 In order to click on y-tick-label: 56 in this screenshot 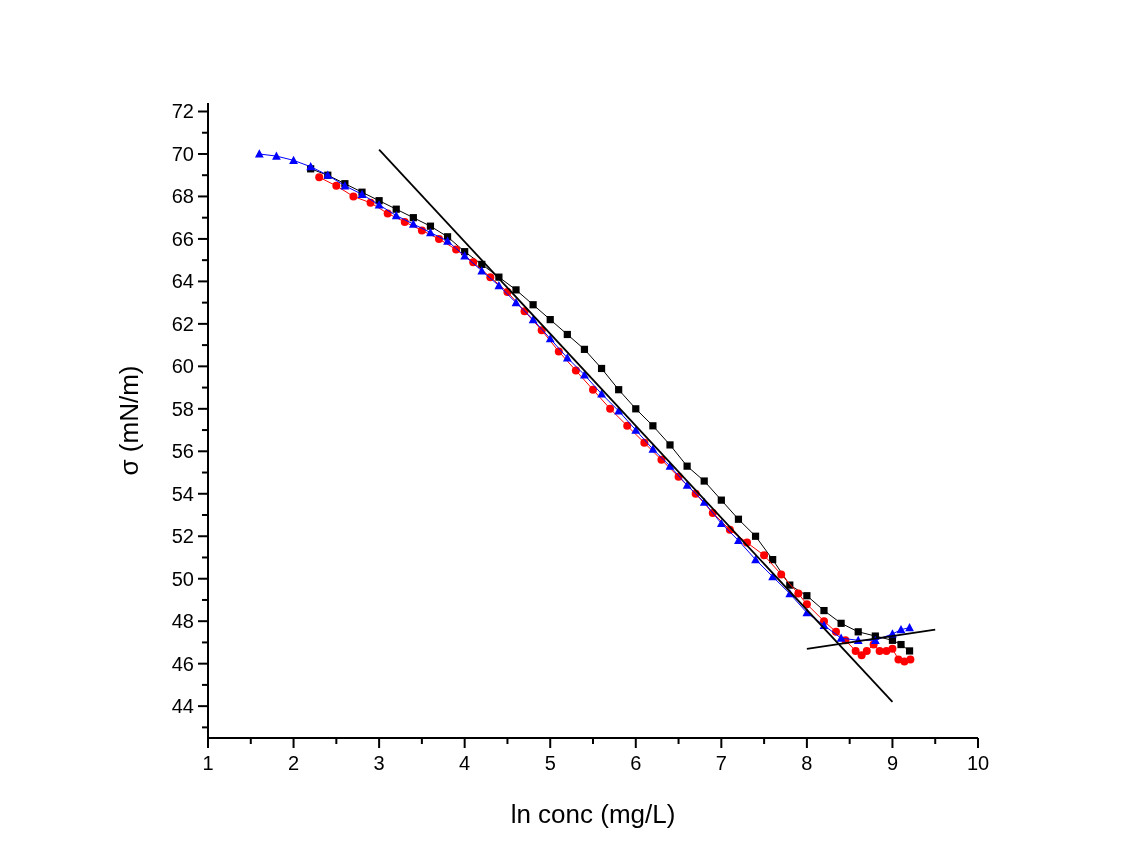, I will do `click(182, 451)`.